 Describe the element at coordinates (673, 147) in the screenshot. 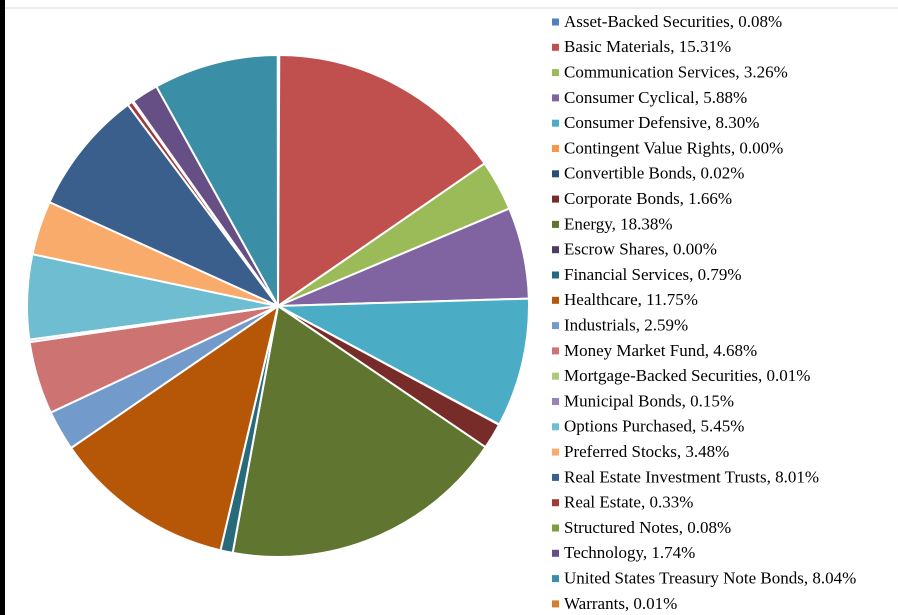

I see `legend-label: Contingent Value Rights, 0.00%` at that location.